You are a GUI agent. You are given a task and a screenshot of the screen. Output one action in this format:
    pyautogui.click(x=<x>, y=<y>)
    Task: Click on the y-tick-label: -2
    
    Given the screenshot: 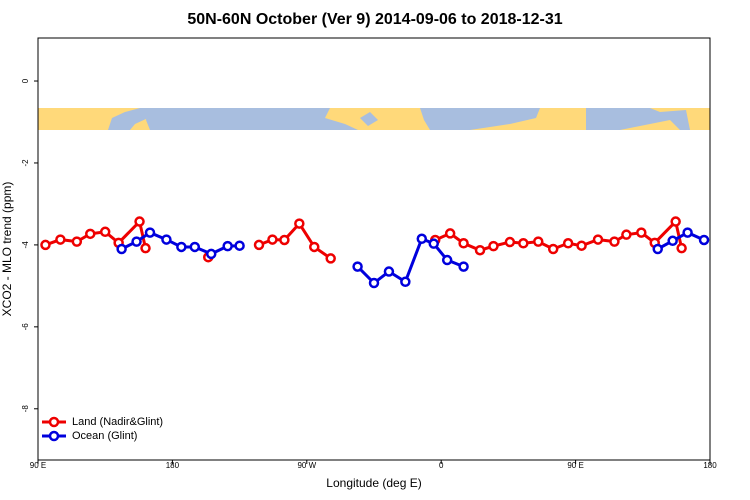 What is the action you would take?
    pyautogui.click(x=25, y=163)
    